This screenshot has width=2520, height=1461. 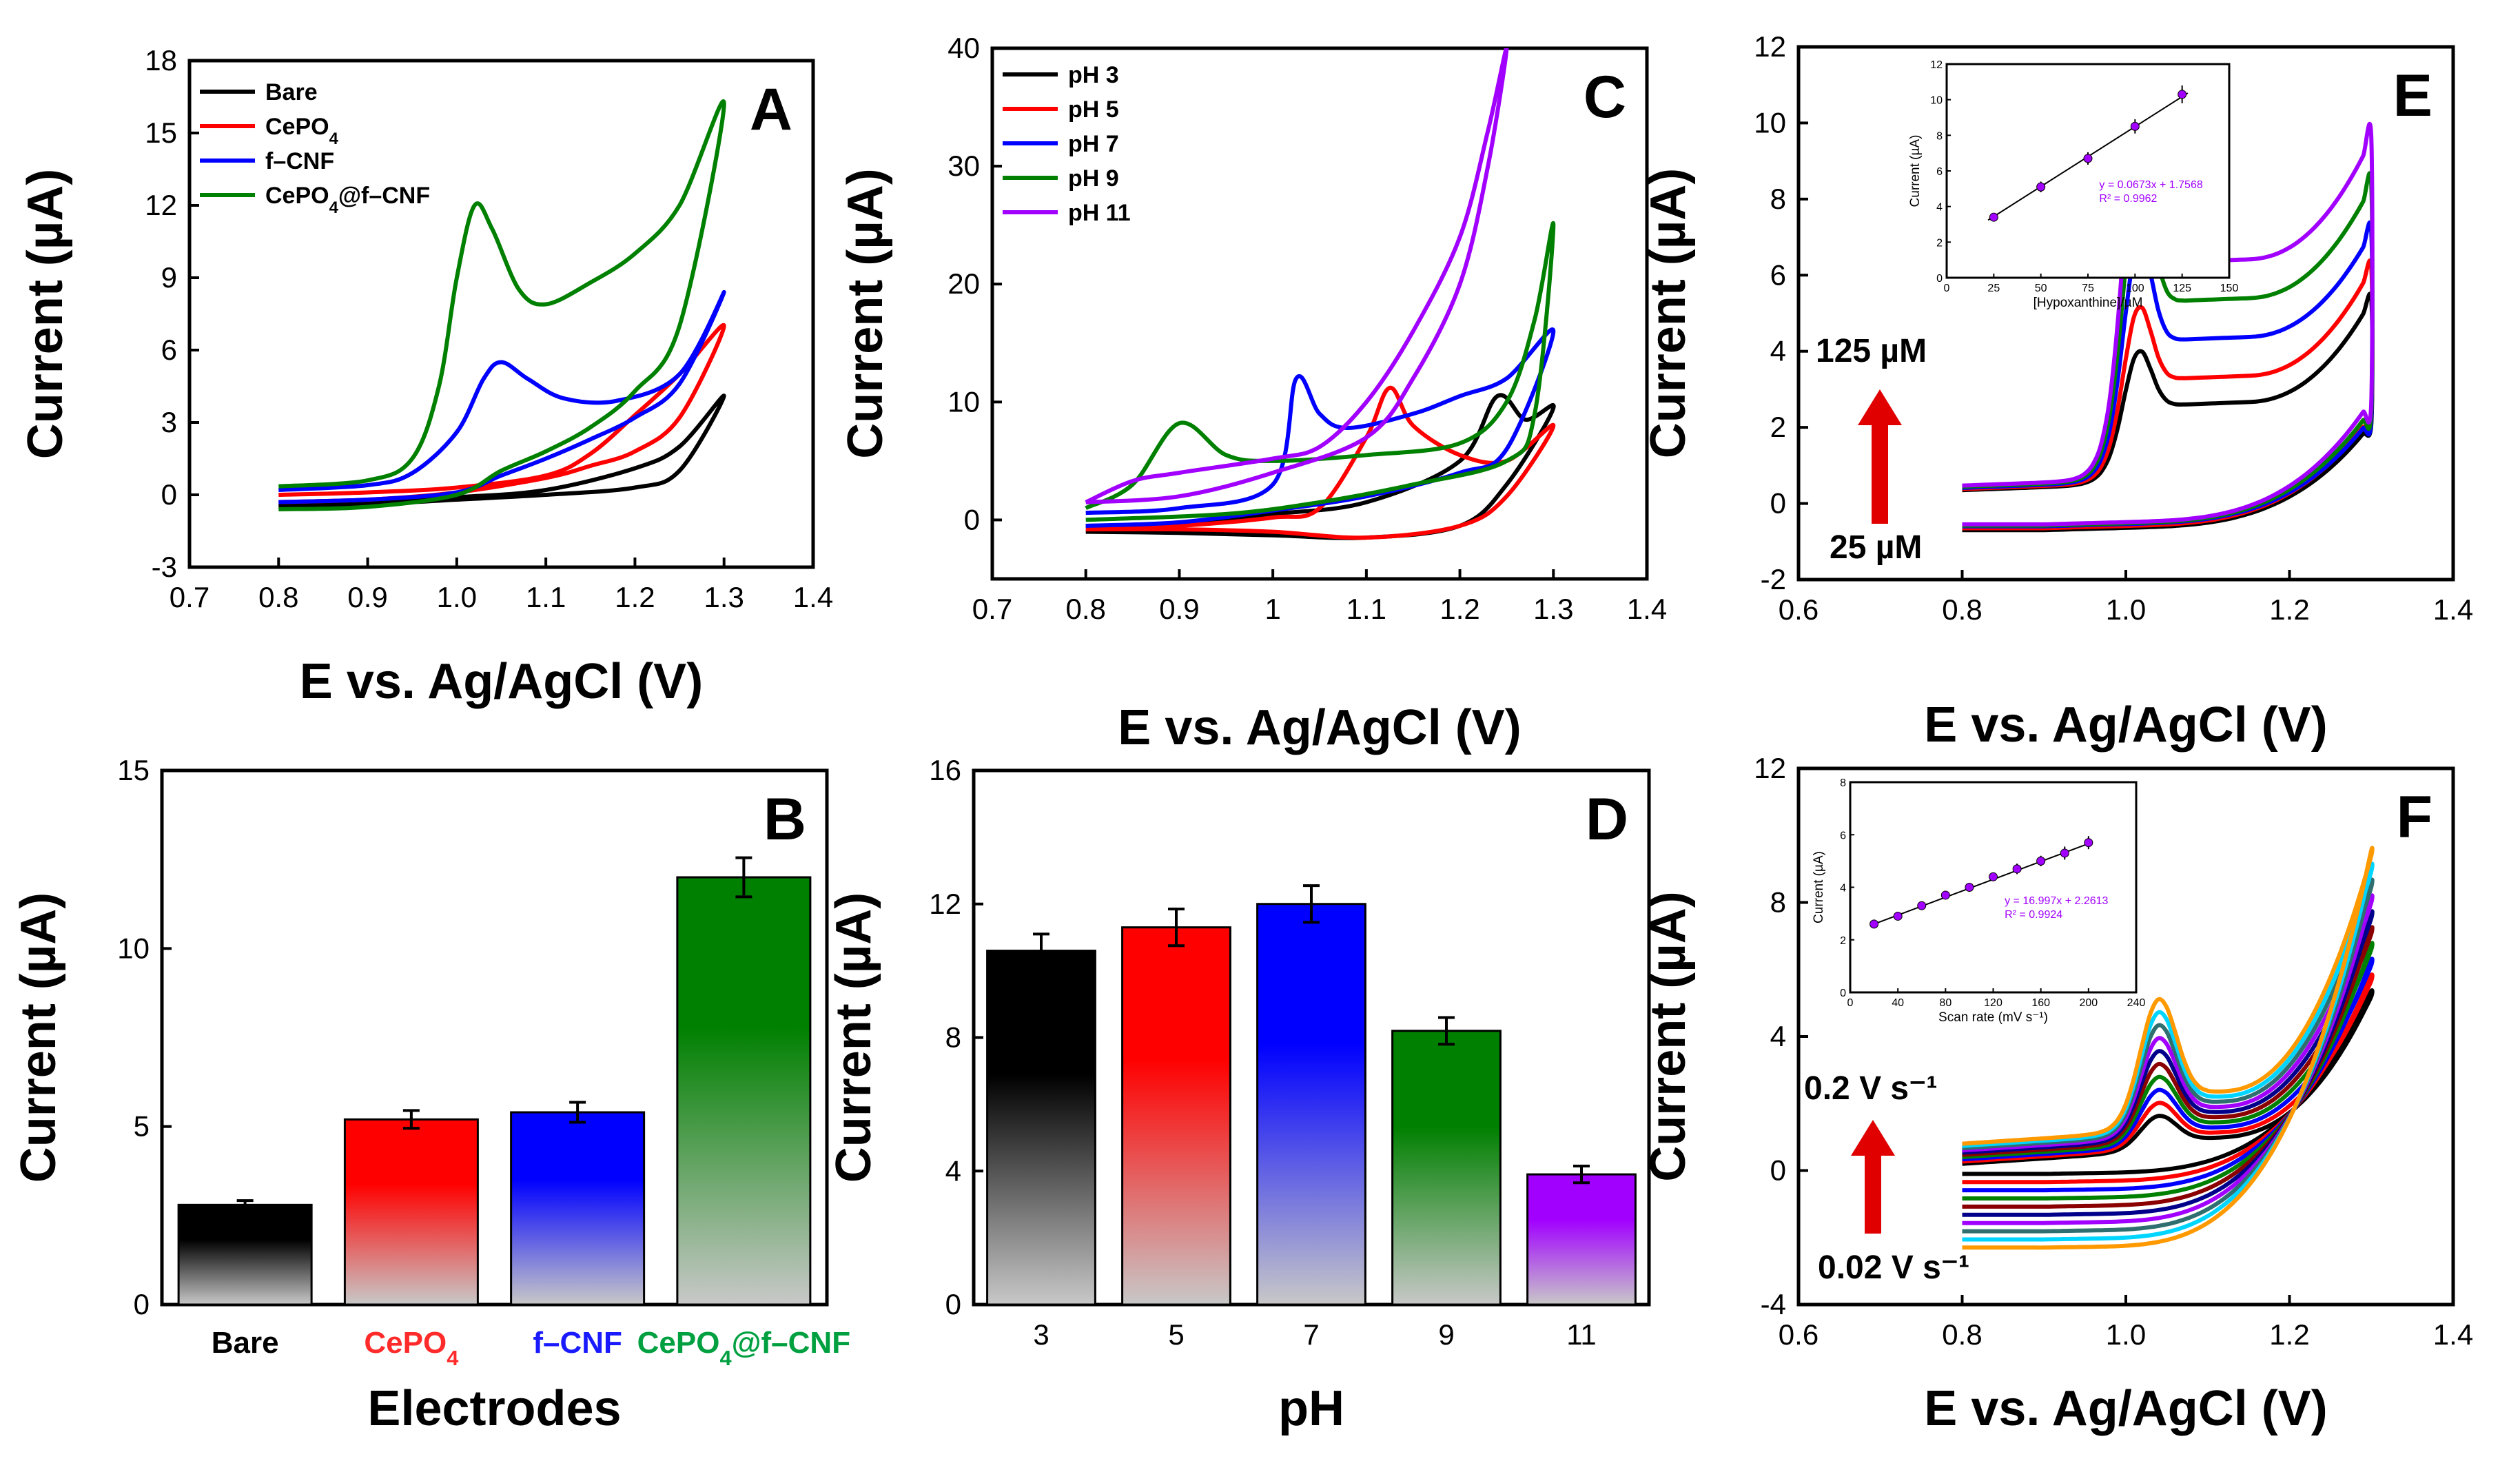 I want to click on inset-x-tick-label: 25, so click(x=1993, y=288).